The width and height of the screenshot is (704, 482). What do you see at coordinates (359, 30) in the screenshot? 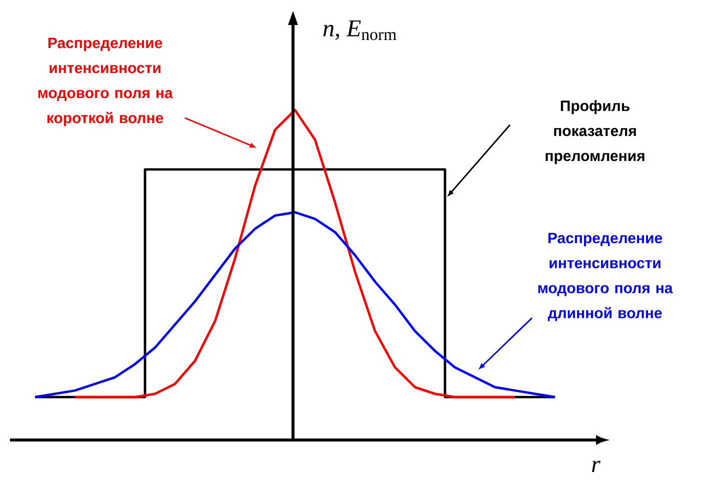
I see `y-axis-title: n, E$_{norm}$` at bounding box center [359, 30].